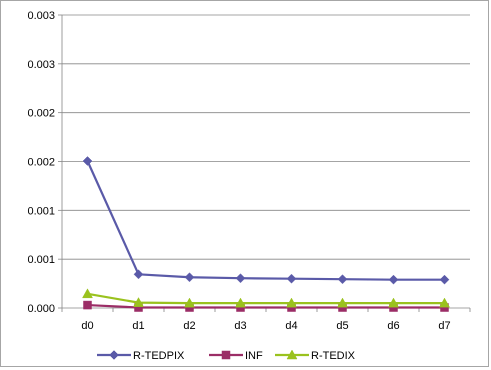 The width and height of the screenshot is (491, 370). Describe the element at coordinates (159, 356) in the screenshot. I see `legend-label-r-tedpix: R-TEDPIX` at that location.